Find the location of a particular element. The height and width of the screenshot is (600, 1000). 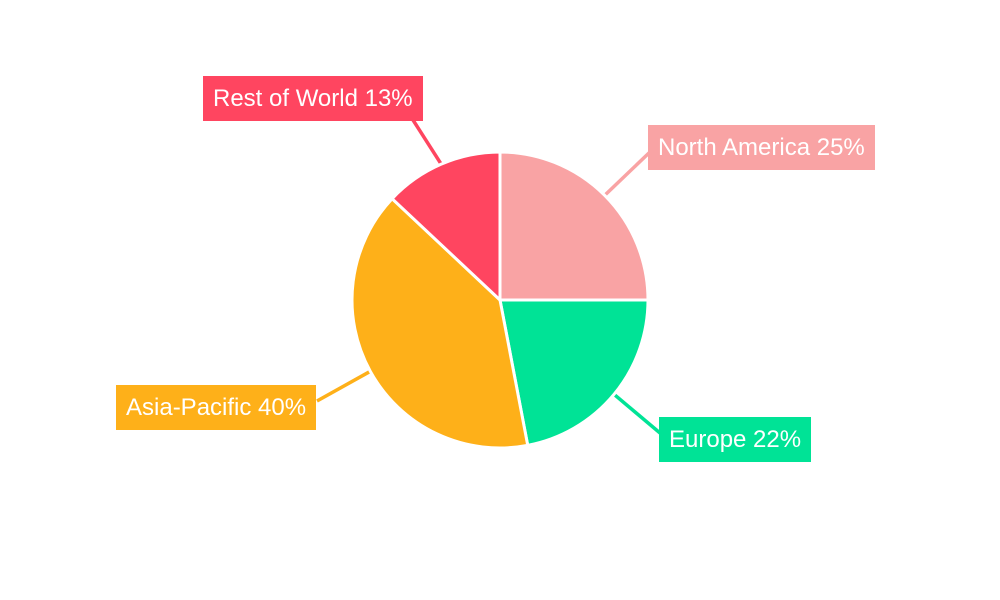

leader-line-europe is located at coordinates (637, 413).